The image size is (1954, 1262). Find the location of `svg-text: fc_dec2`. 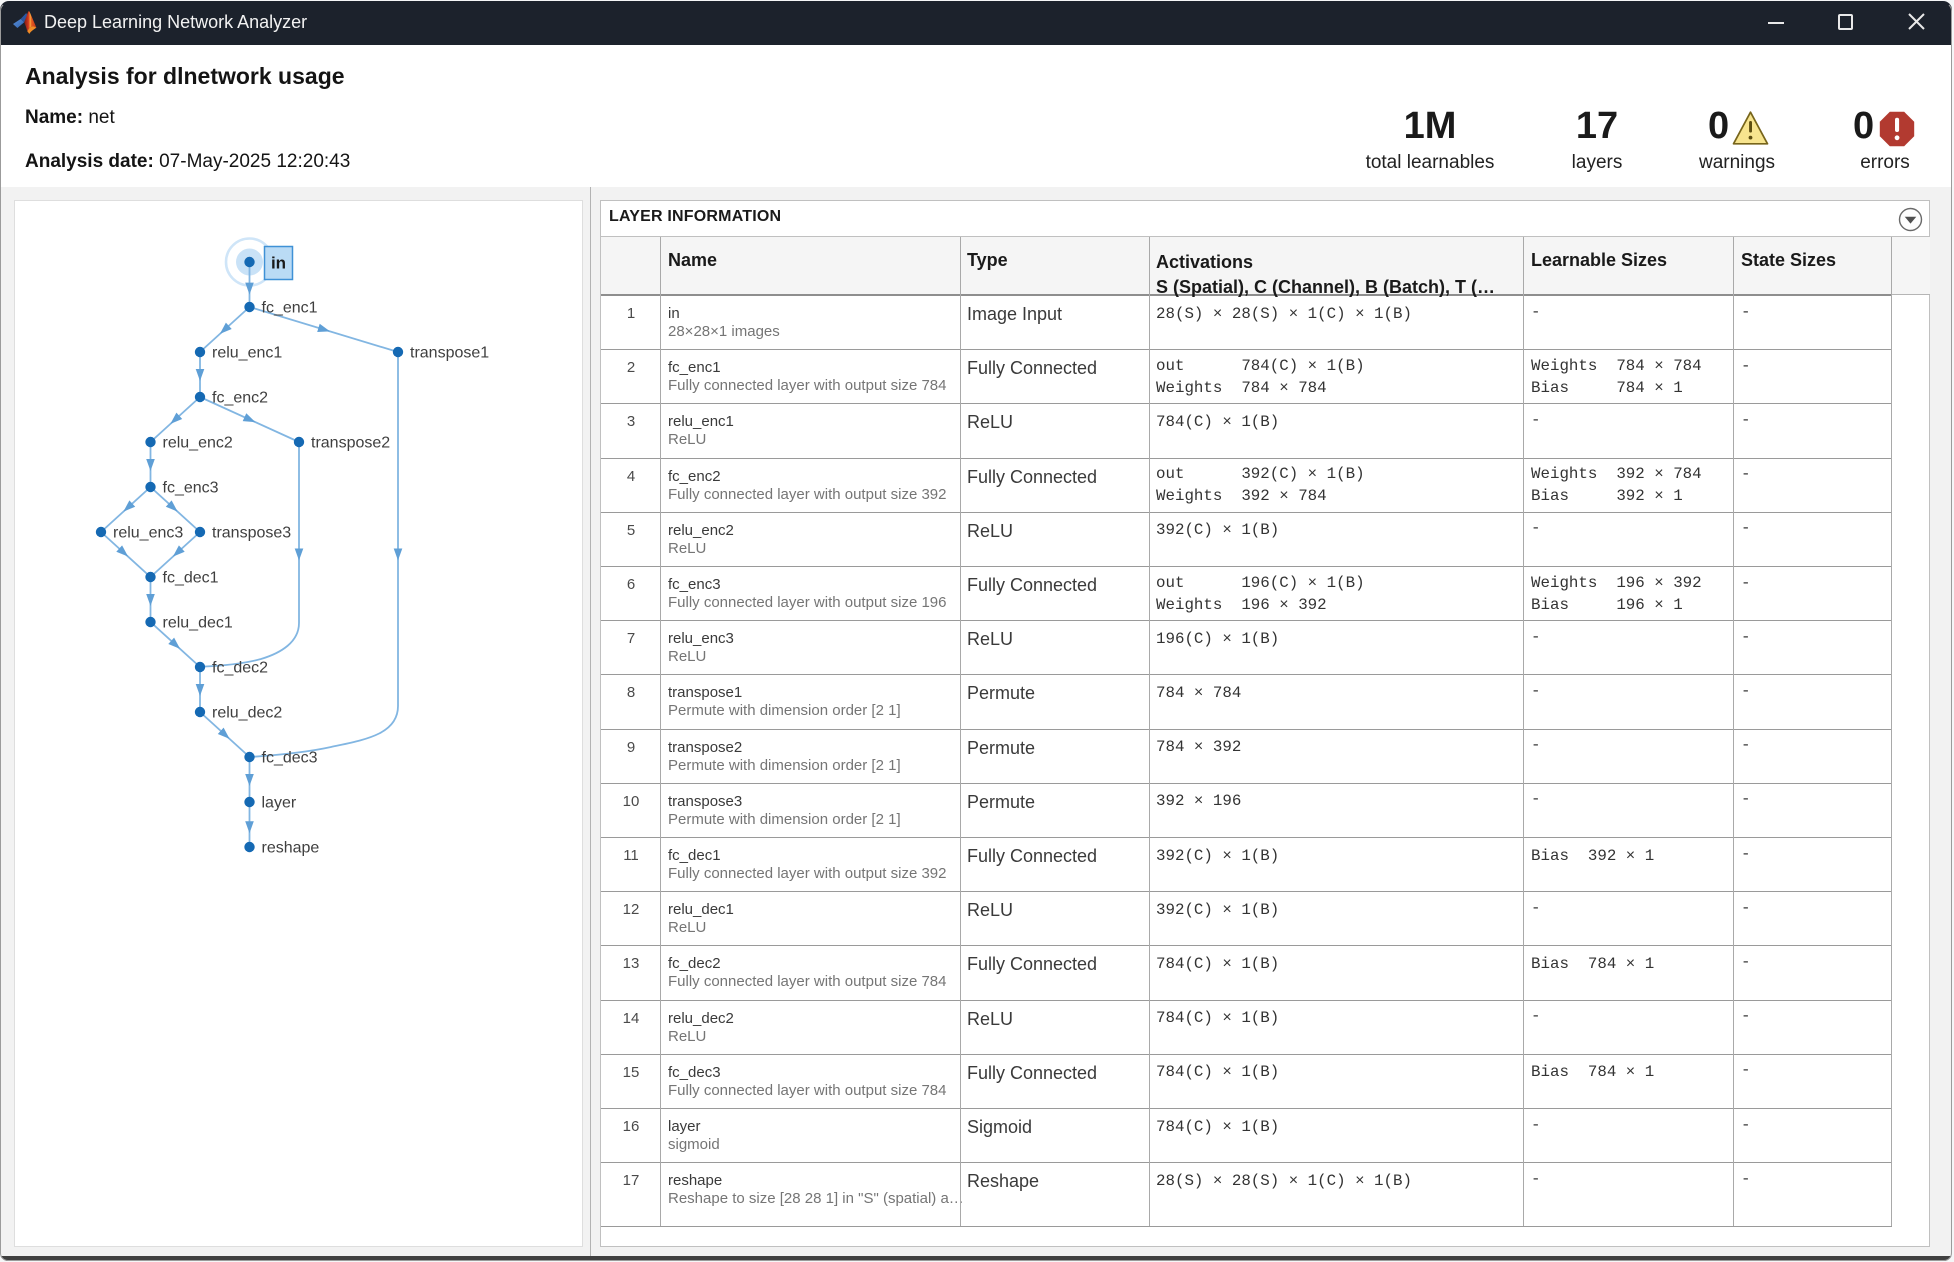

svg-text: fc_dec2 is located at coordinates (240, 668).